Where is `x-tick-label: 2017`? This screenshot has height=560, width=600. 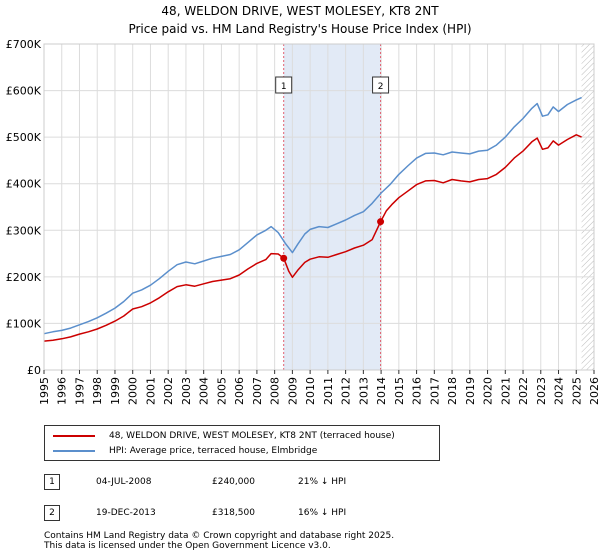
x-tick-label: 2017 is located at coordinates (434, 391).